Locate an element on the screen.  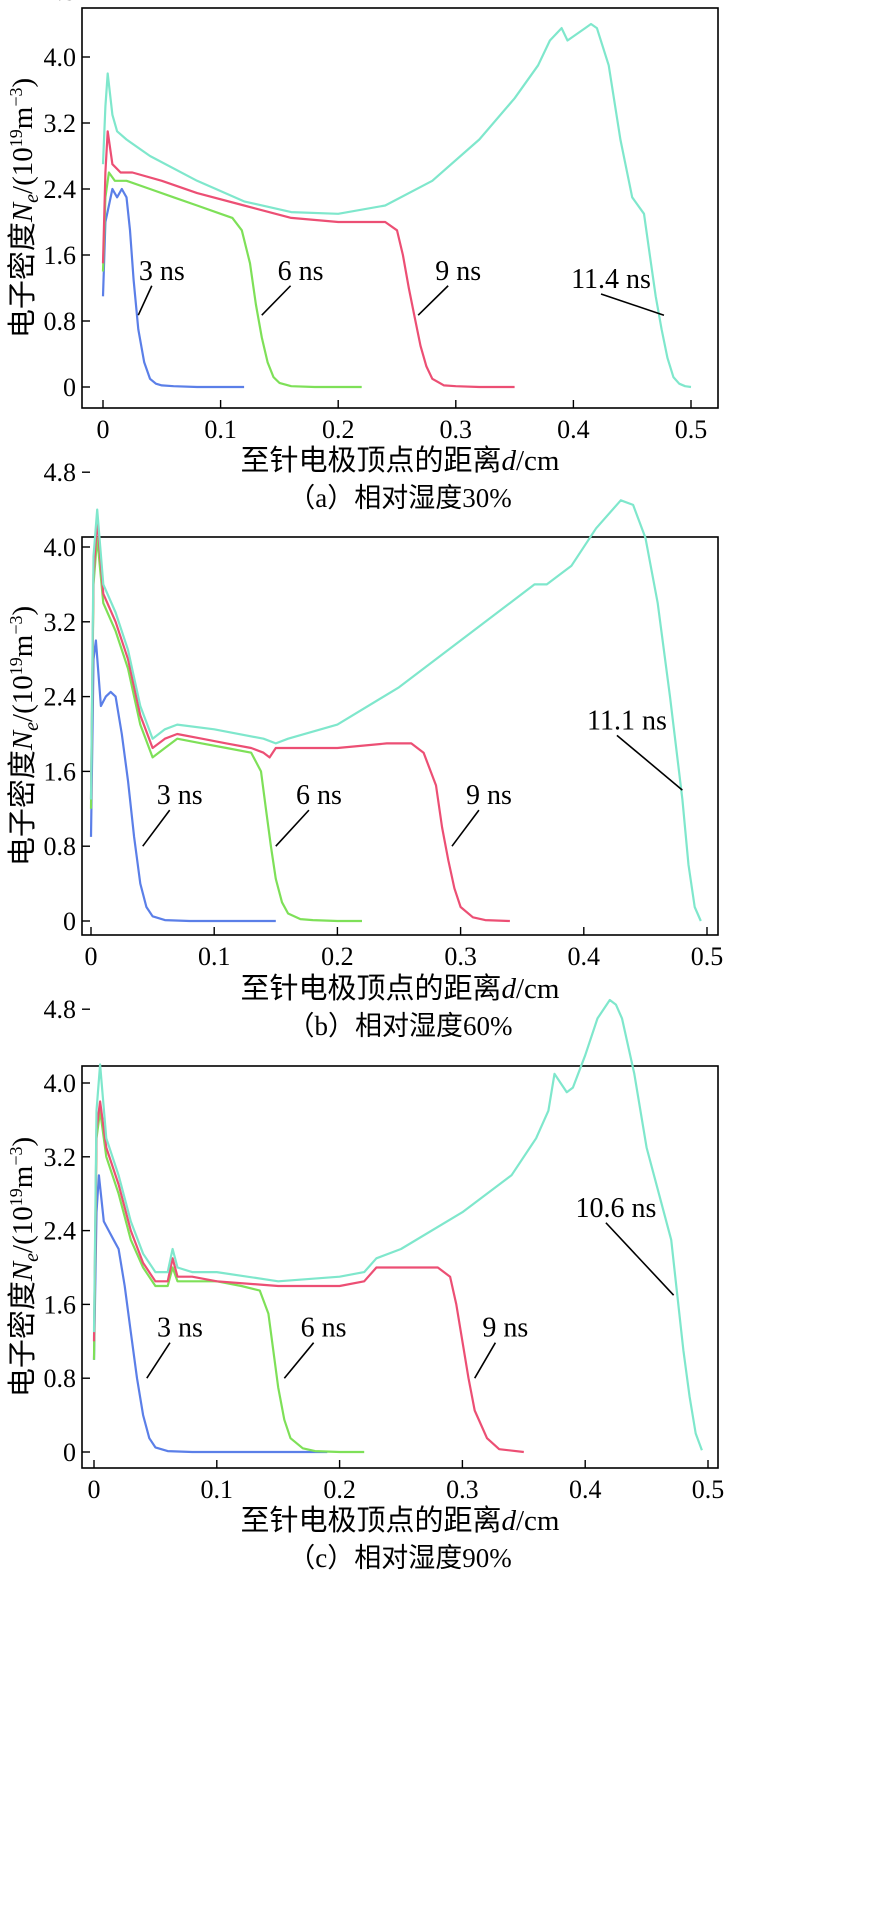
panel-caption: （a）相对湿度30% is located at coordinates (399, 498).